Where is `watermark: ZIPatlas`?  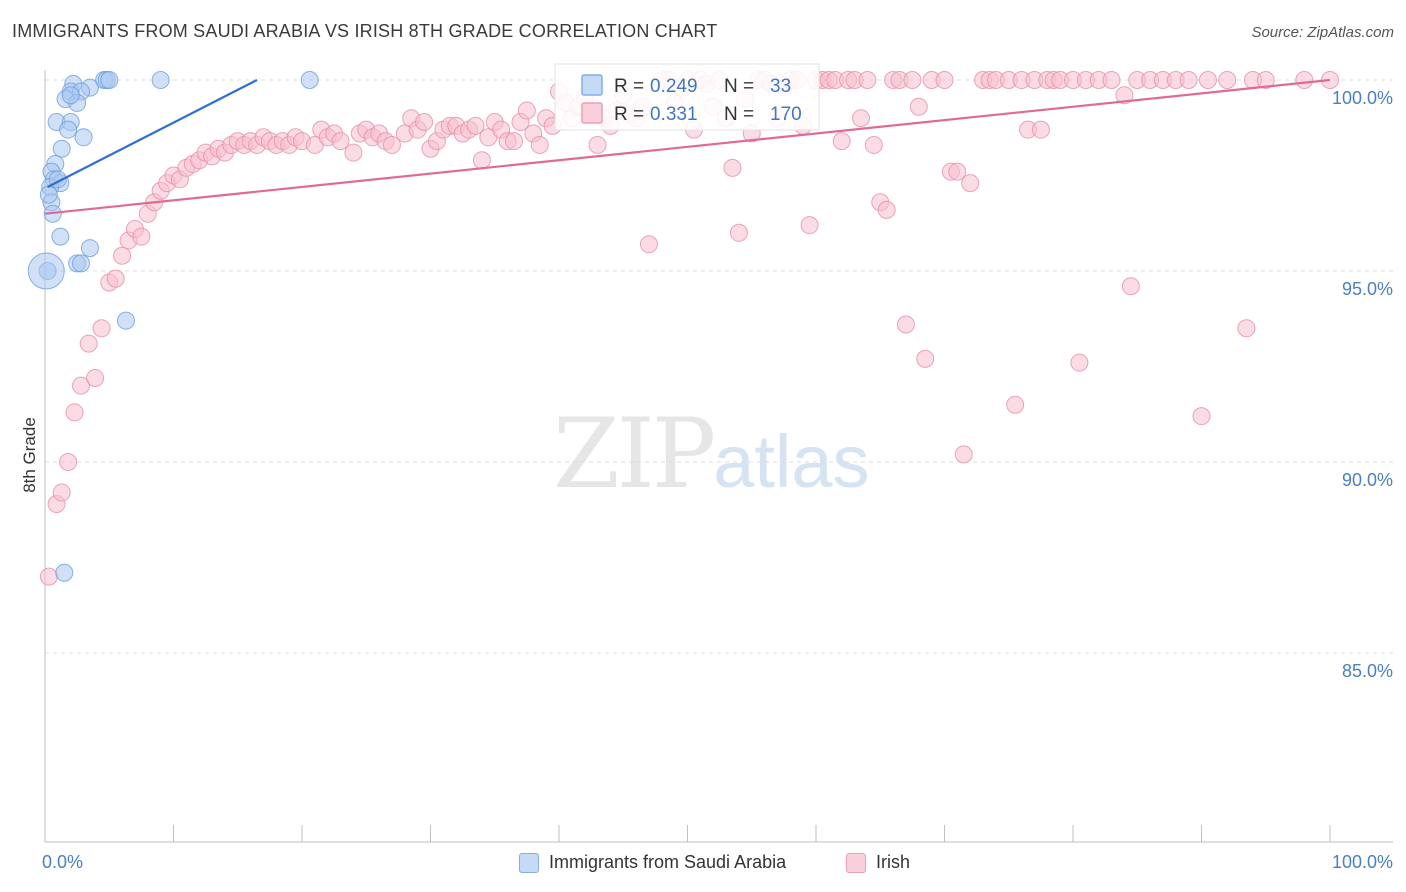
watermark: ZIPatlas is located at coordinates (711, 454).